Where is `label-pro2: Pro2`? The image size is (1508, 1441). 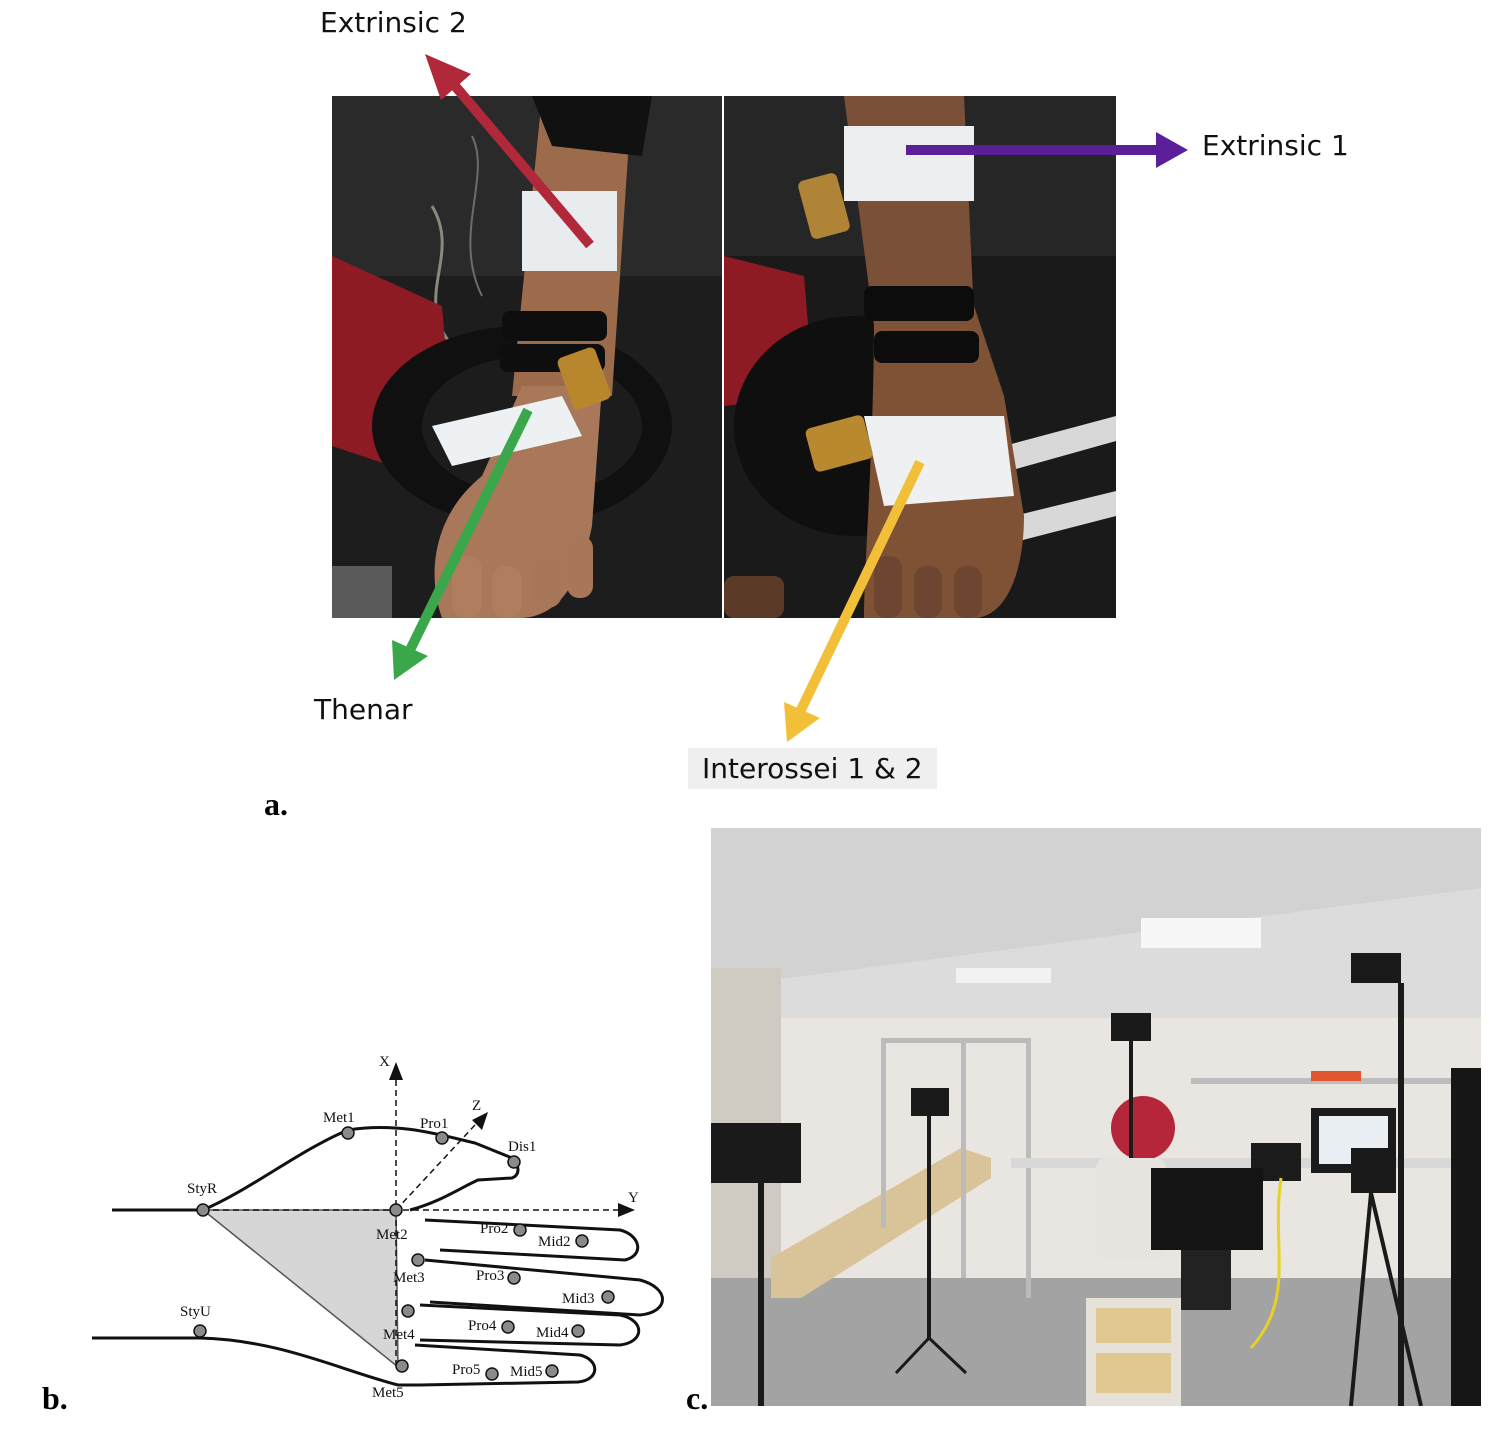
label-pro2: Pro2 is located at coordinates (494, 1229).